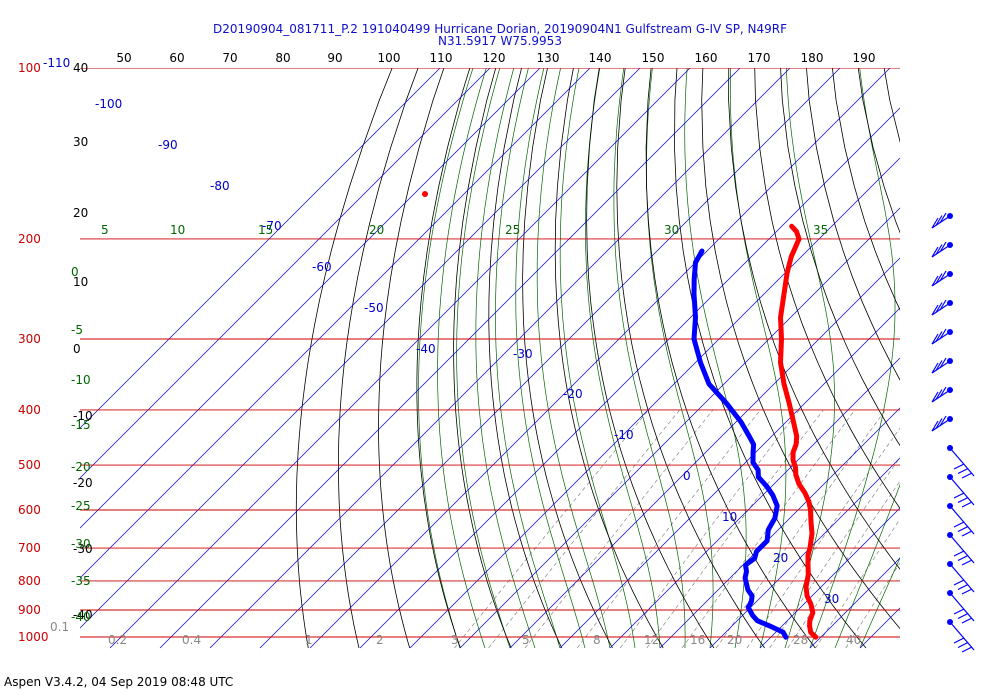 This screenshot has height=700, width=1000. What do you see at coordinates (220, 186) in the screenshot?
I see `isotherm-label: -80` at bounding box center [220, 186].